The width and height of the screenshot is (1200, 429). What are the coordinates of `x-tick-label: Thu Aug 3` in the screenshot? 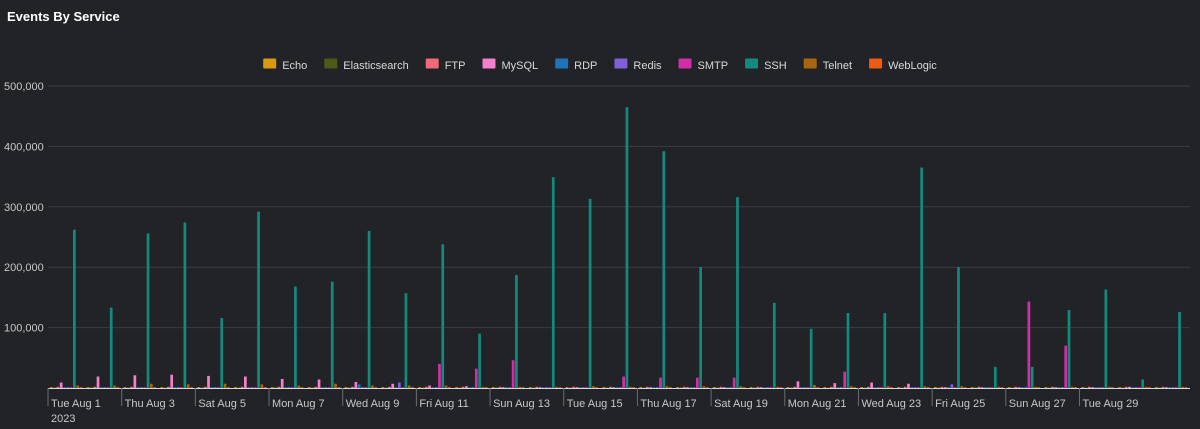 It's located at (150, 404).